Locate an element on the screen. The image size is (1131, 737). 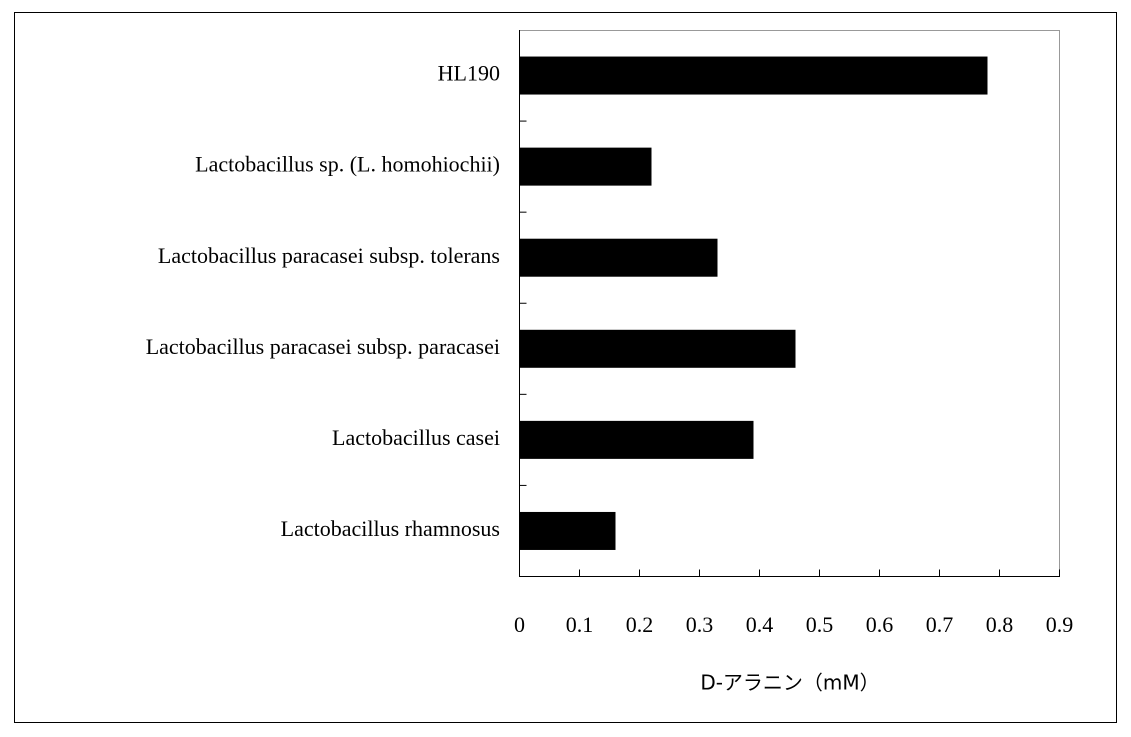
x-tick-label: 0.9 is located at coordinates (1060, 624).